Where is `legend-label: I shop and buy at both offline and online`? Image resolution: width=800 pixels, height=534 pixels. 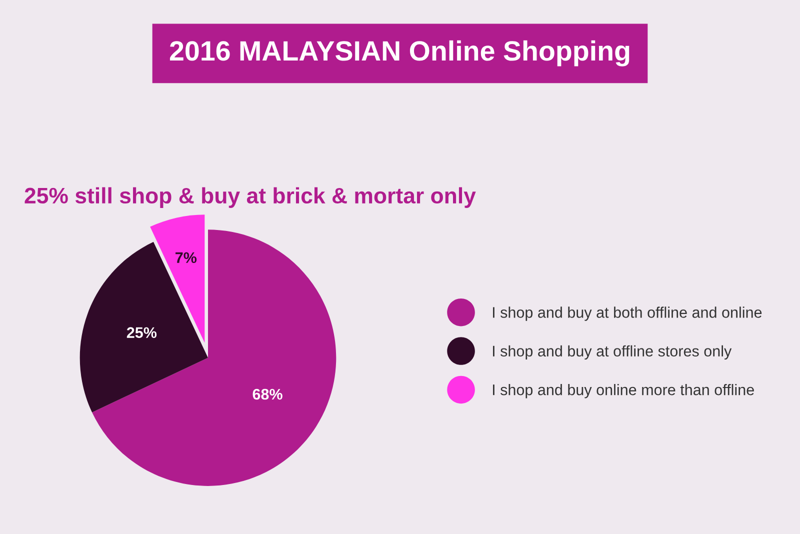 legend-label: I shop and buy at both offline and online is located at coordinates (627, 313).